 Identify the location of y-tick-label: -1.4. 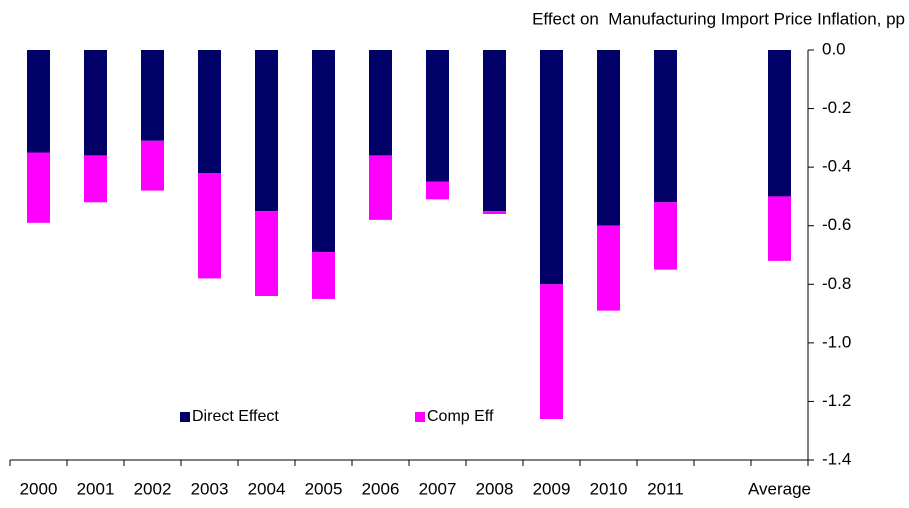
(836, 458).